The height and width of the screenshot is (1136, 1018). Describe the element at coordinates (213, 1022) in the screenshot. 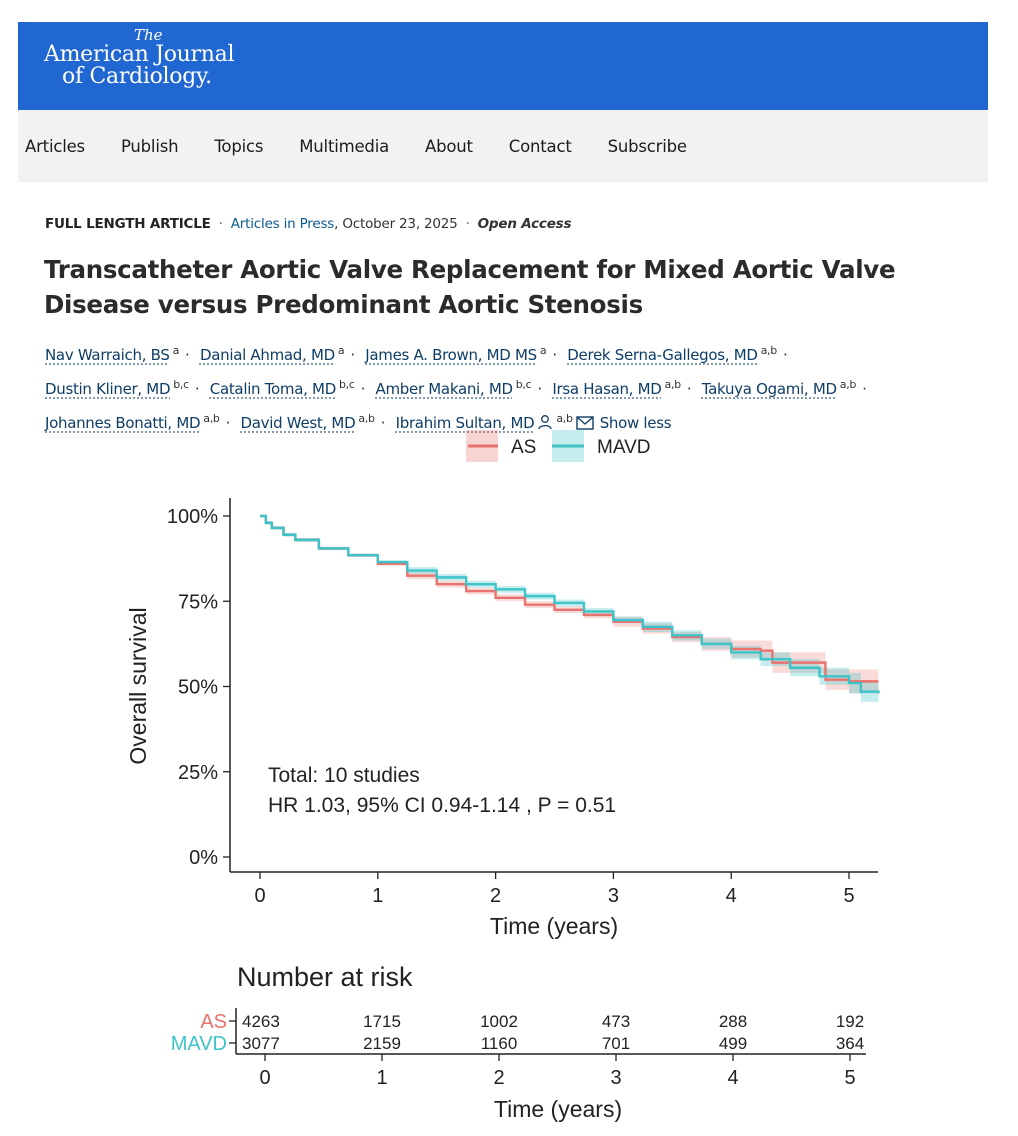

I see `risk-row-label-as: AS` at that location.